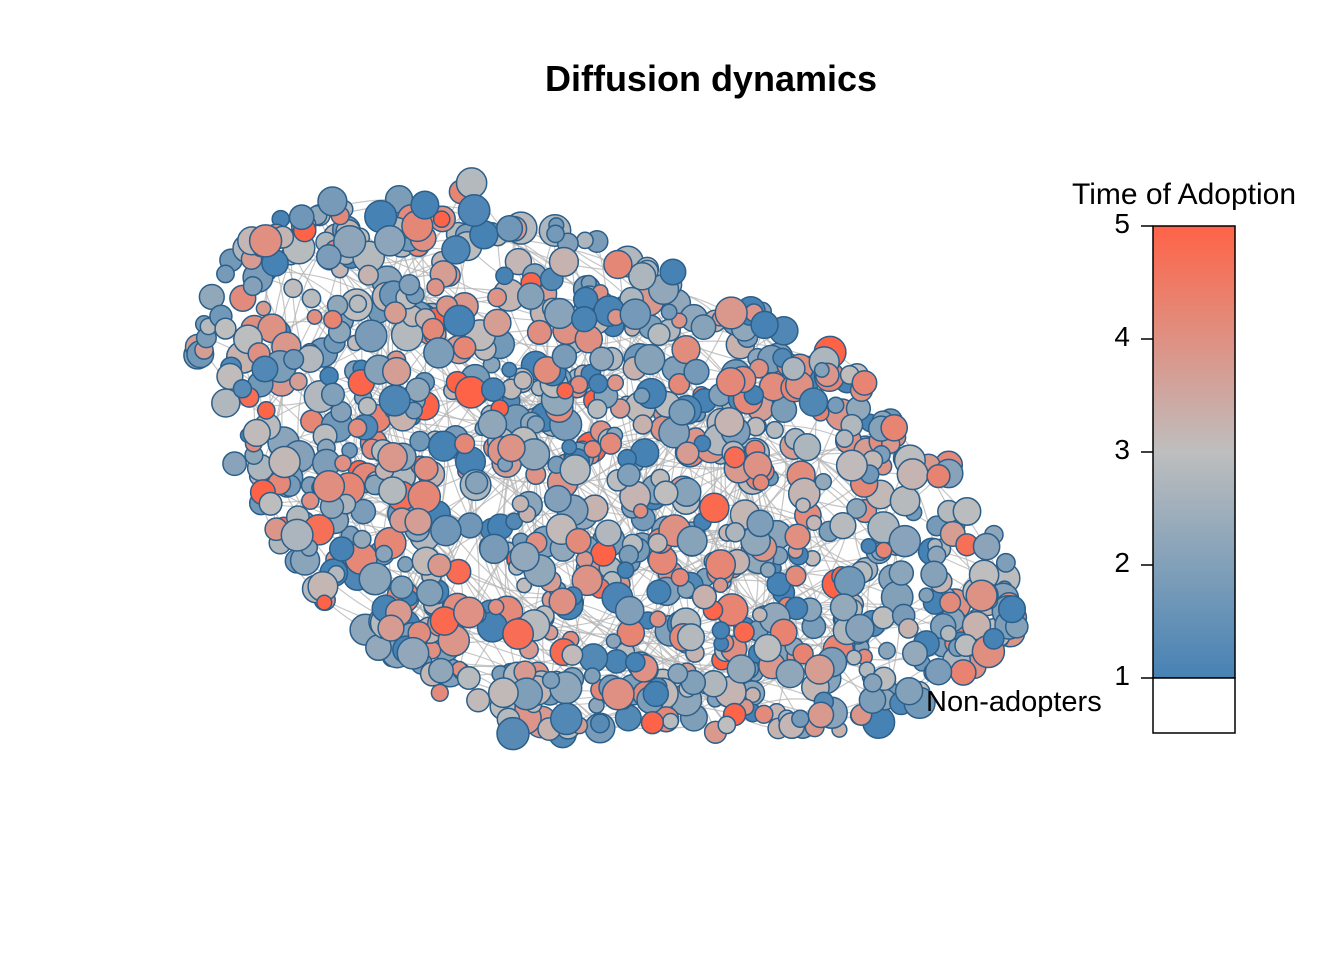 The width and height of the screenshot is (1344, 960). I want to click on legend-tick-3: 3, so click(1122, 449).